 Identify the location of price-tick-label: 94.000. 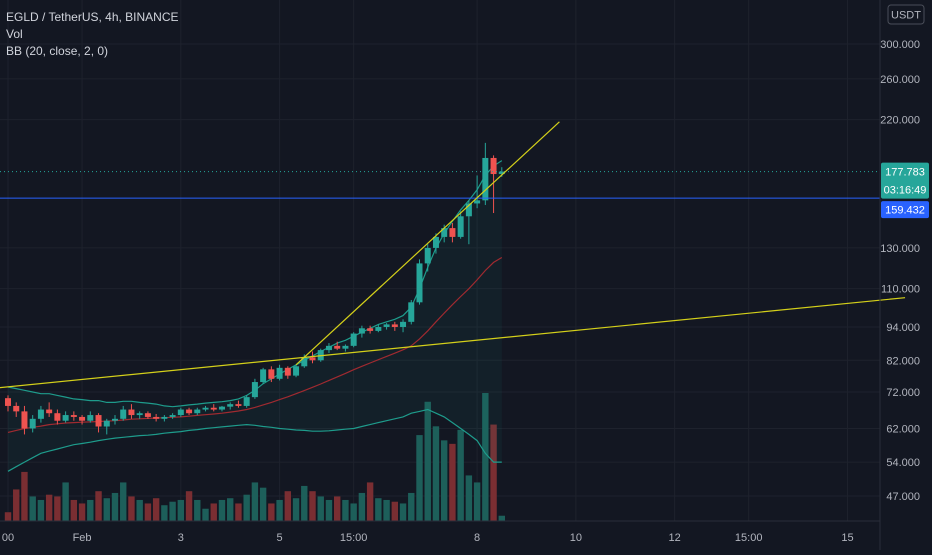
(903, 328).